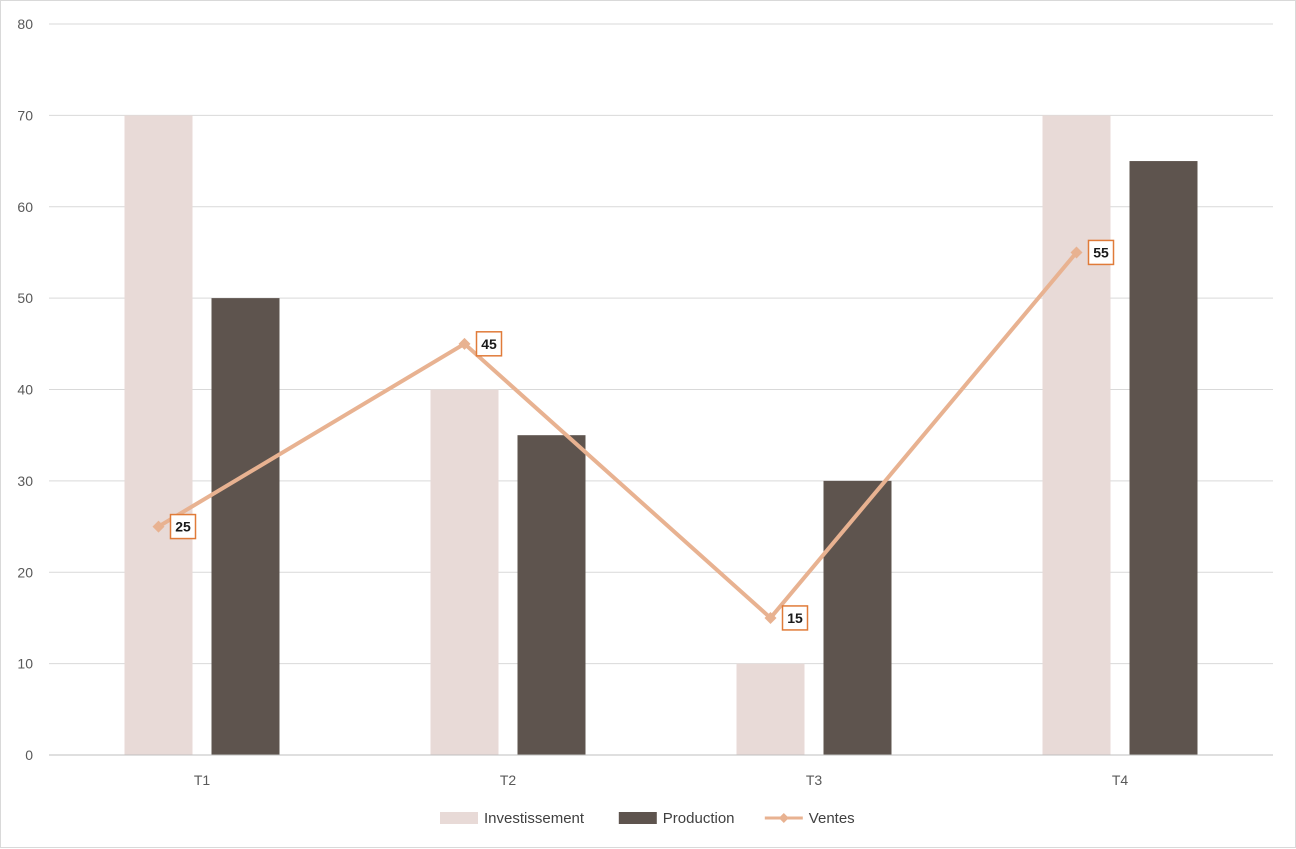 This screenshot has width=1296, height=849. Describe the element at coordinates (25, 298) in the screenshot. I see `y-tick-label-50: 50` at that location.